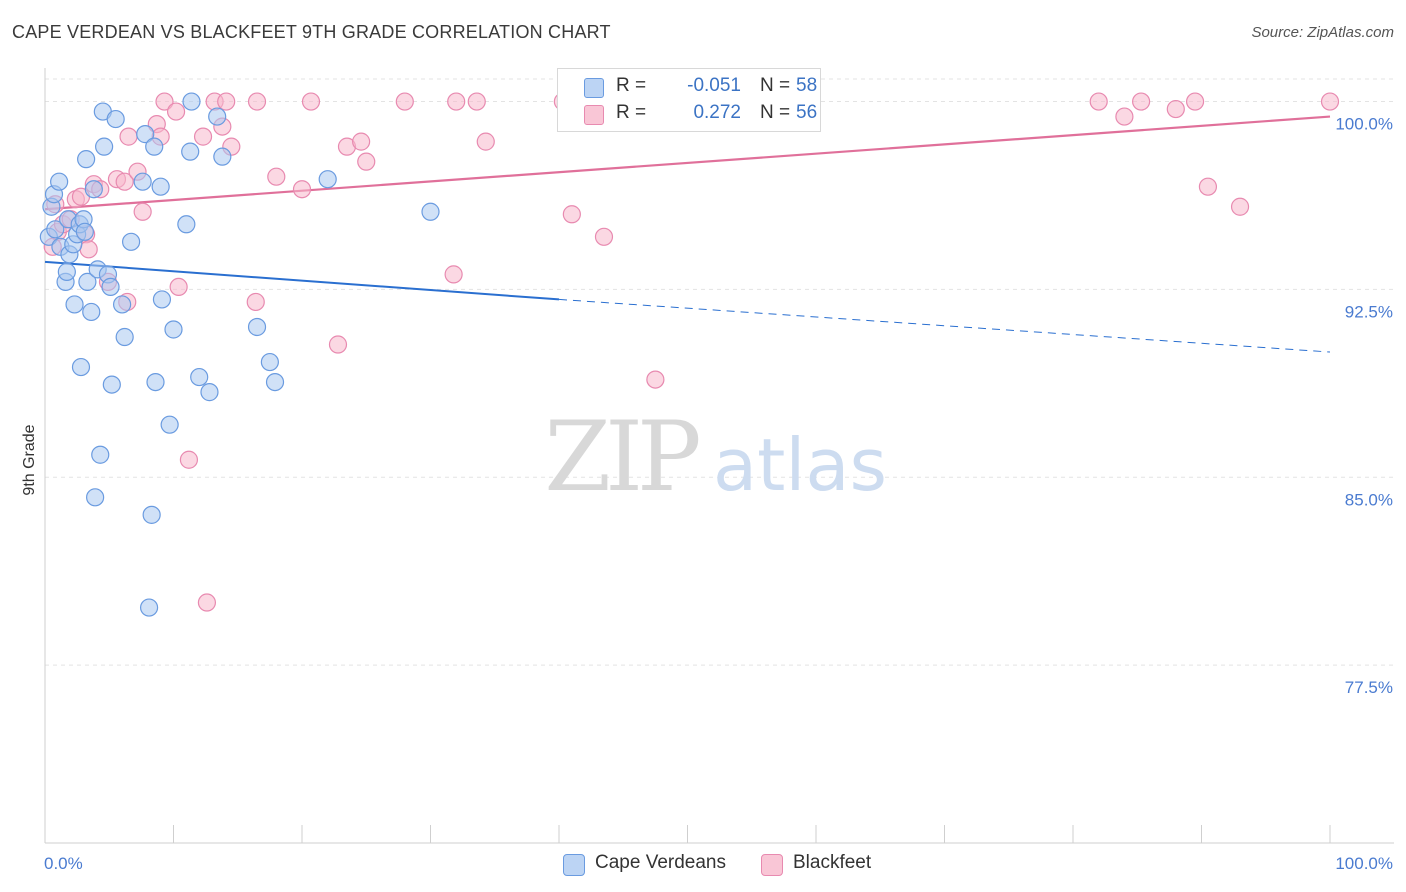 The height and width of the screenshot is (892, 1406). What do you see at coordinates (807, 112) in the screenshot?
I see `legend-n-value: 56` at bounding box center [807, 112].